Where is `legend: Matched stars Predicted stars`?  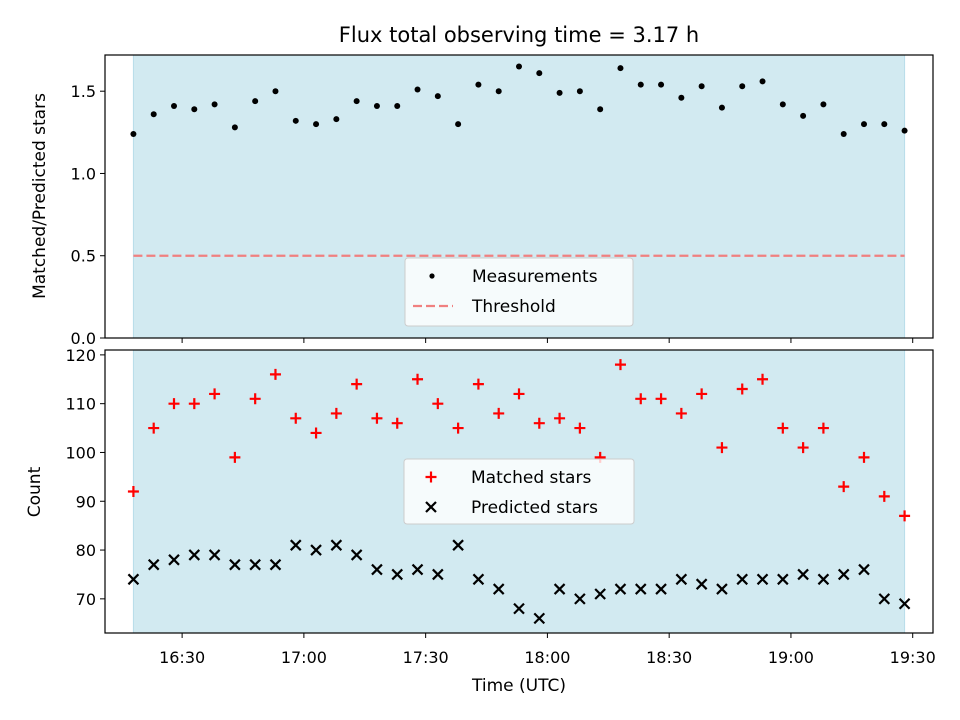 legend: Matched stars Predicted stars is located at coordinates (519, 491).